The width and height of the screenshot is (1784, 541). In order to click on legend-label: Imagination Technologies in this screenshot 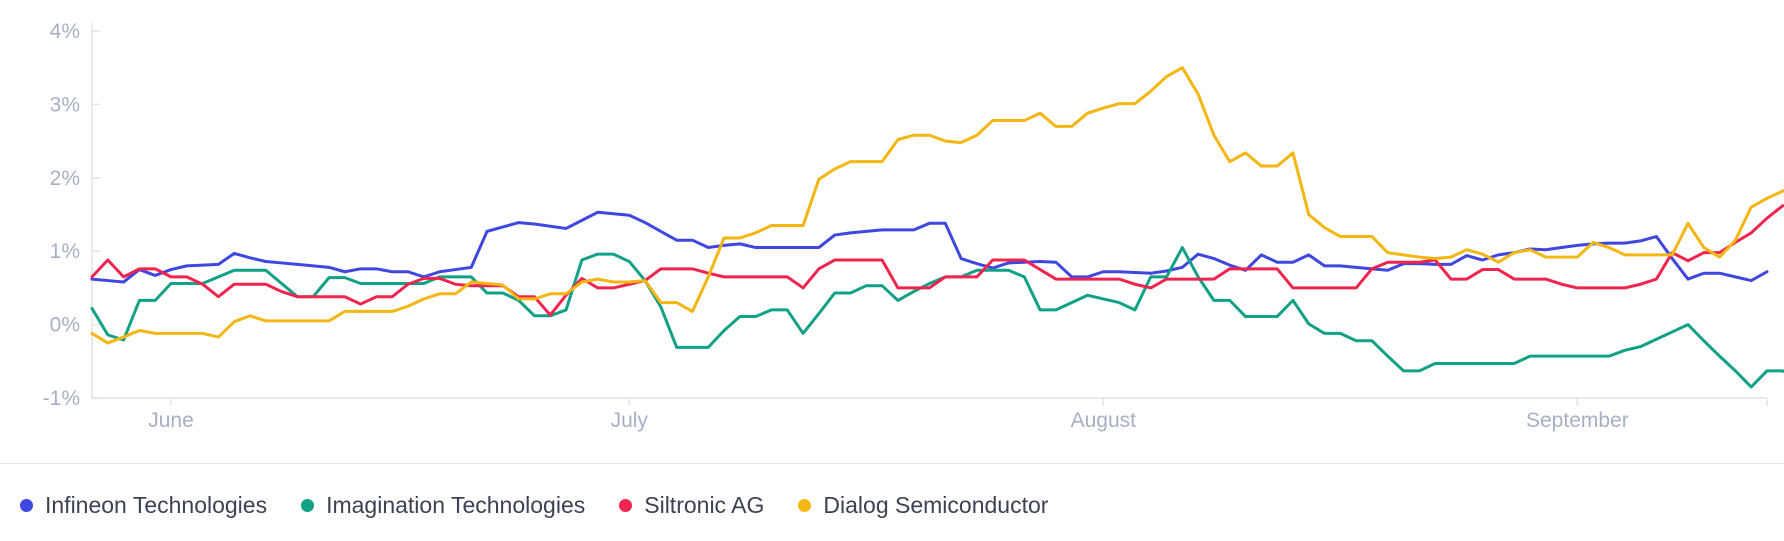, I will do `click(456, 505)`.